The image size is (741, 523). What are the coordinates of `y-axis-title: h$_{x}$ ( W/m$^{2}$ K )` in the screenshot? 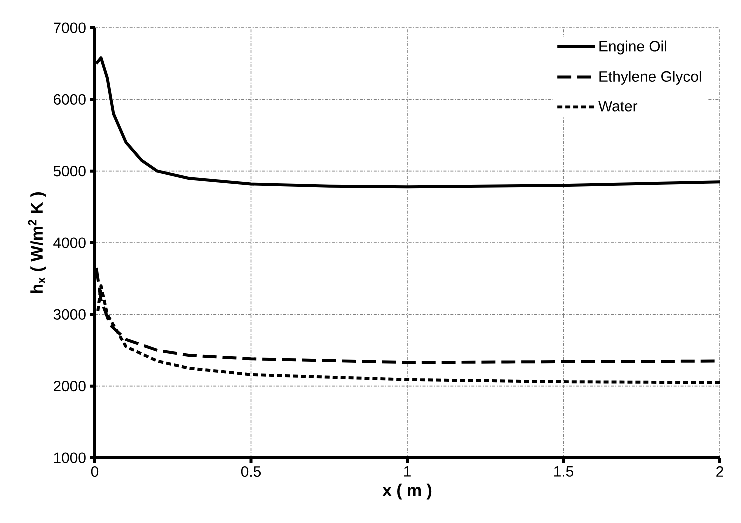 It's located at (37, 243).